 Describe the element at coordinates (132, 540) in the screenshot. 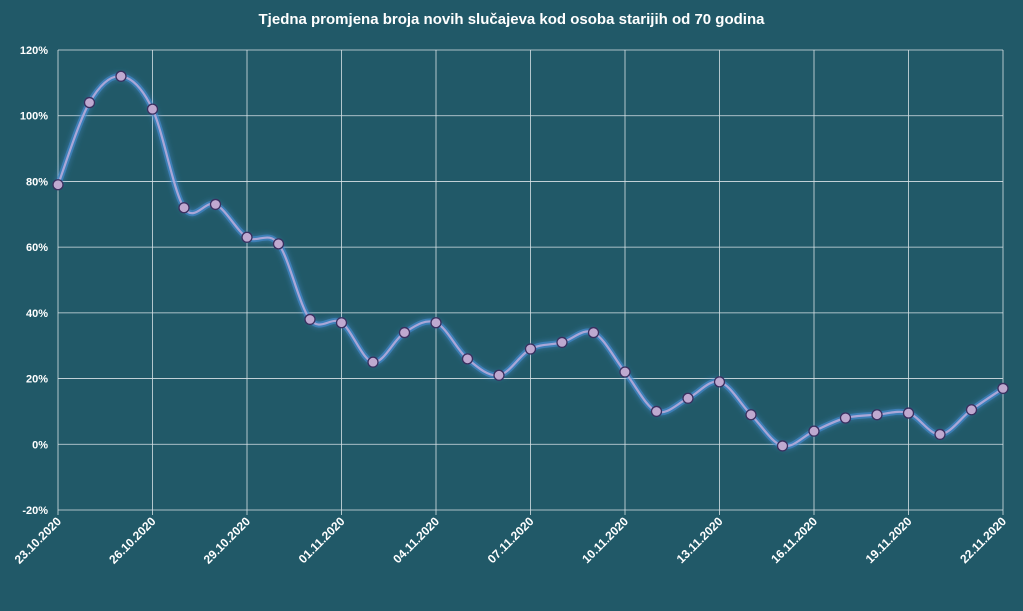

I see `x-tick-label: 26.10.2020` at that location.